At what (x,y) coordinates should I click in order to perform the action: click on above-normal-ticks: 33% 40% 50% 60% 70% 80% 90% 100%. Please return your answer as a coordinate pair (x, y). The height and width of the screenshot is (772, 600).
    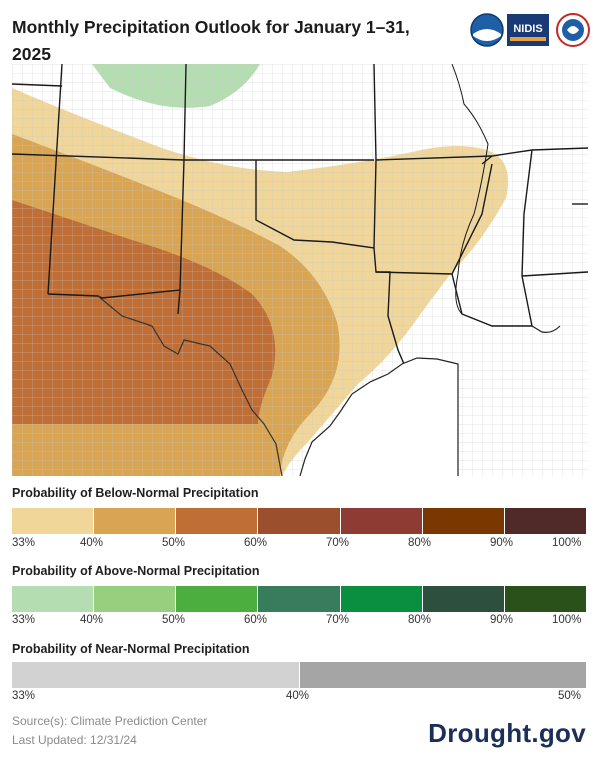
    Looking at the image, I should click on (299, 622).